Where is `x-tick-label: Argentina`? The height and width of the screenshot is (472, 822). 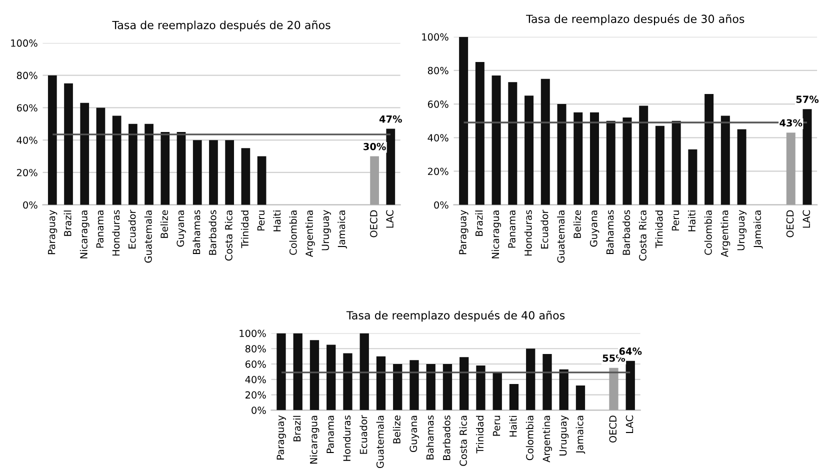
x-tick-label: Argentina is located at coordinates (310, 234).